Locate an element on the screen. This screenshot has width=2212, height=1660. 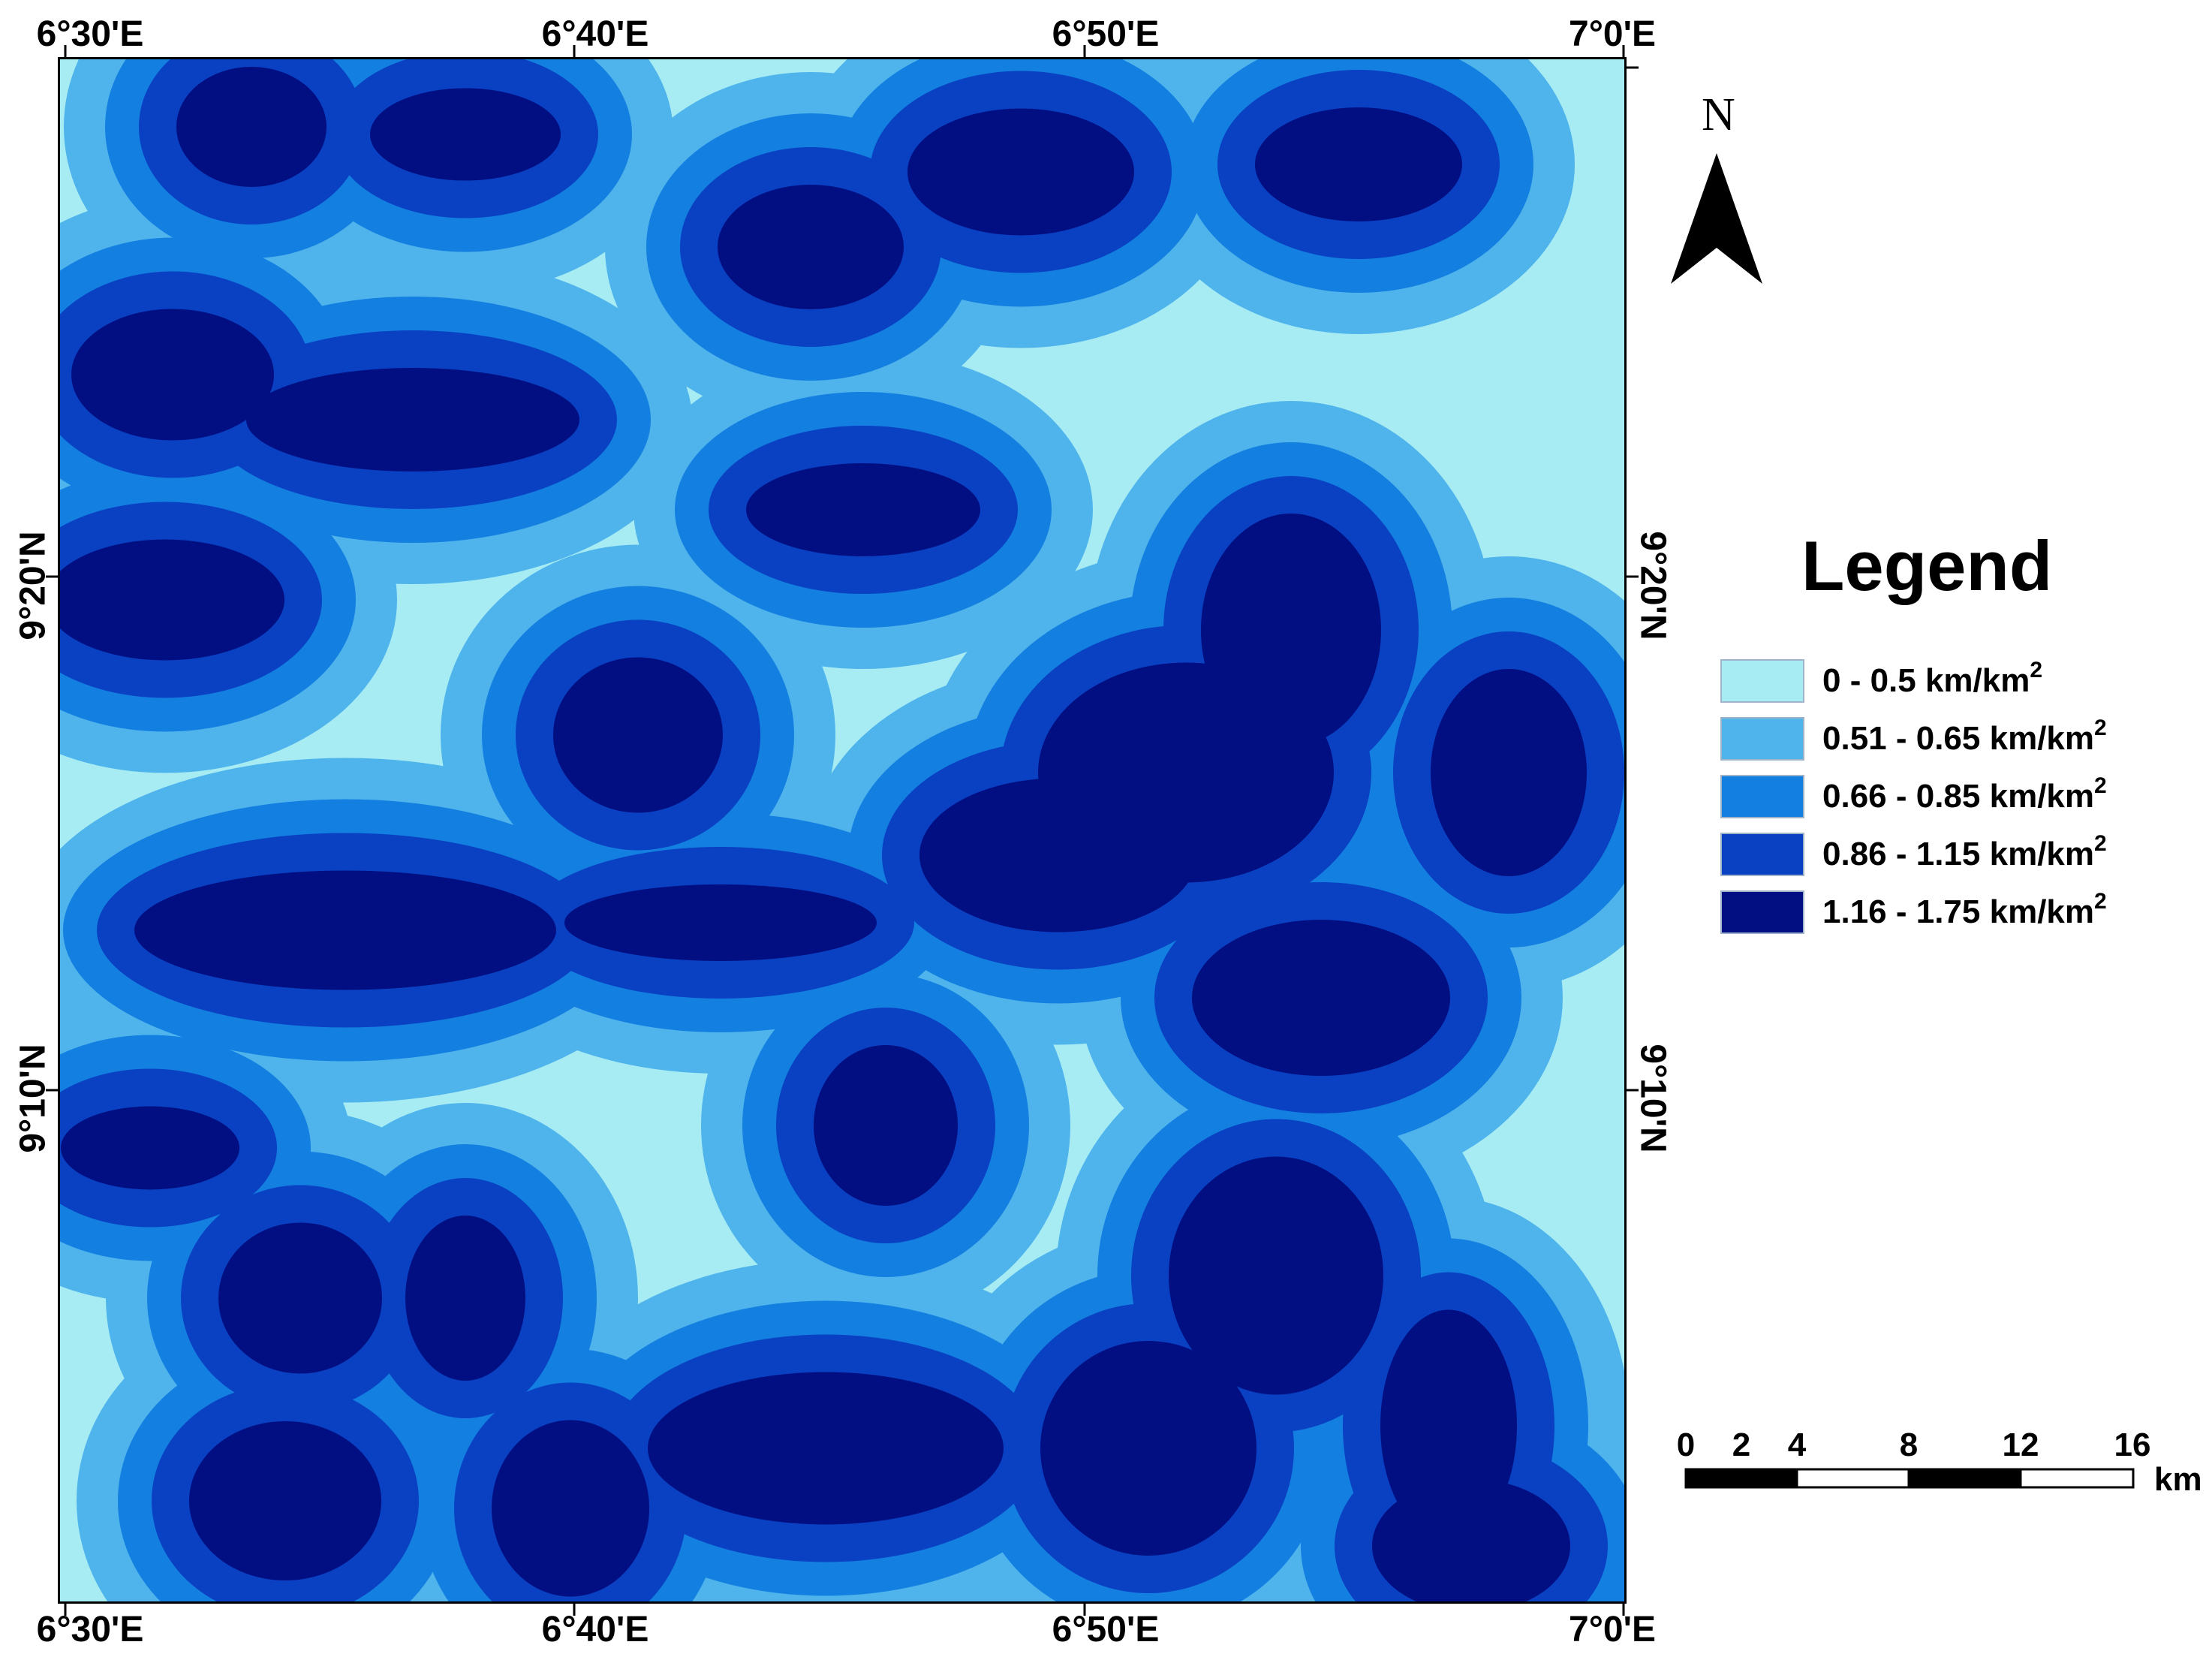
scale-label-0: 0 is located at coordinates (1686, 1445).